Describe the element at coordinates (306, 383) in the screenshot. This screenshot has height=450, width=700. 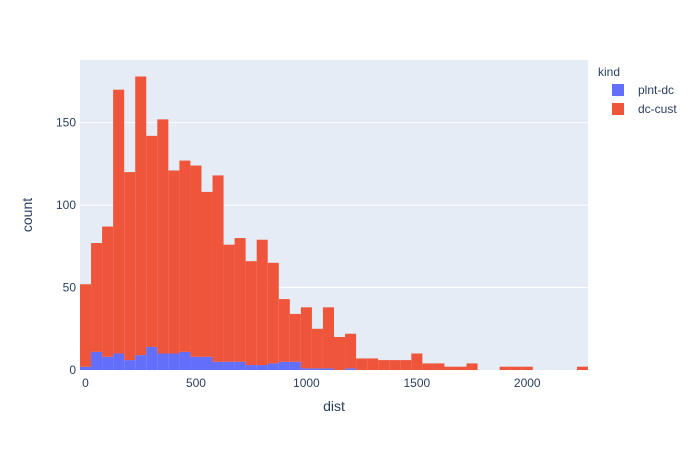
I see `x-tick-label: 1000` at that location.